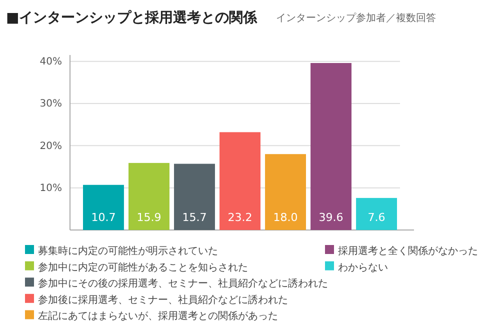 The width and height of the screenshot is (498, 330). I want to click on y-tick-label: 30%, so click(51, 104).